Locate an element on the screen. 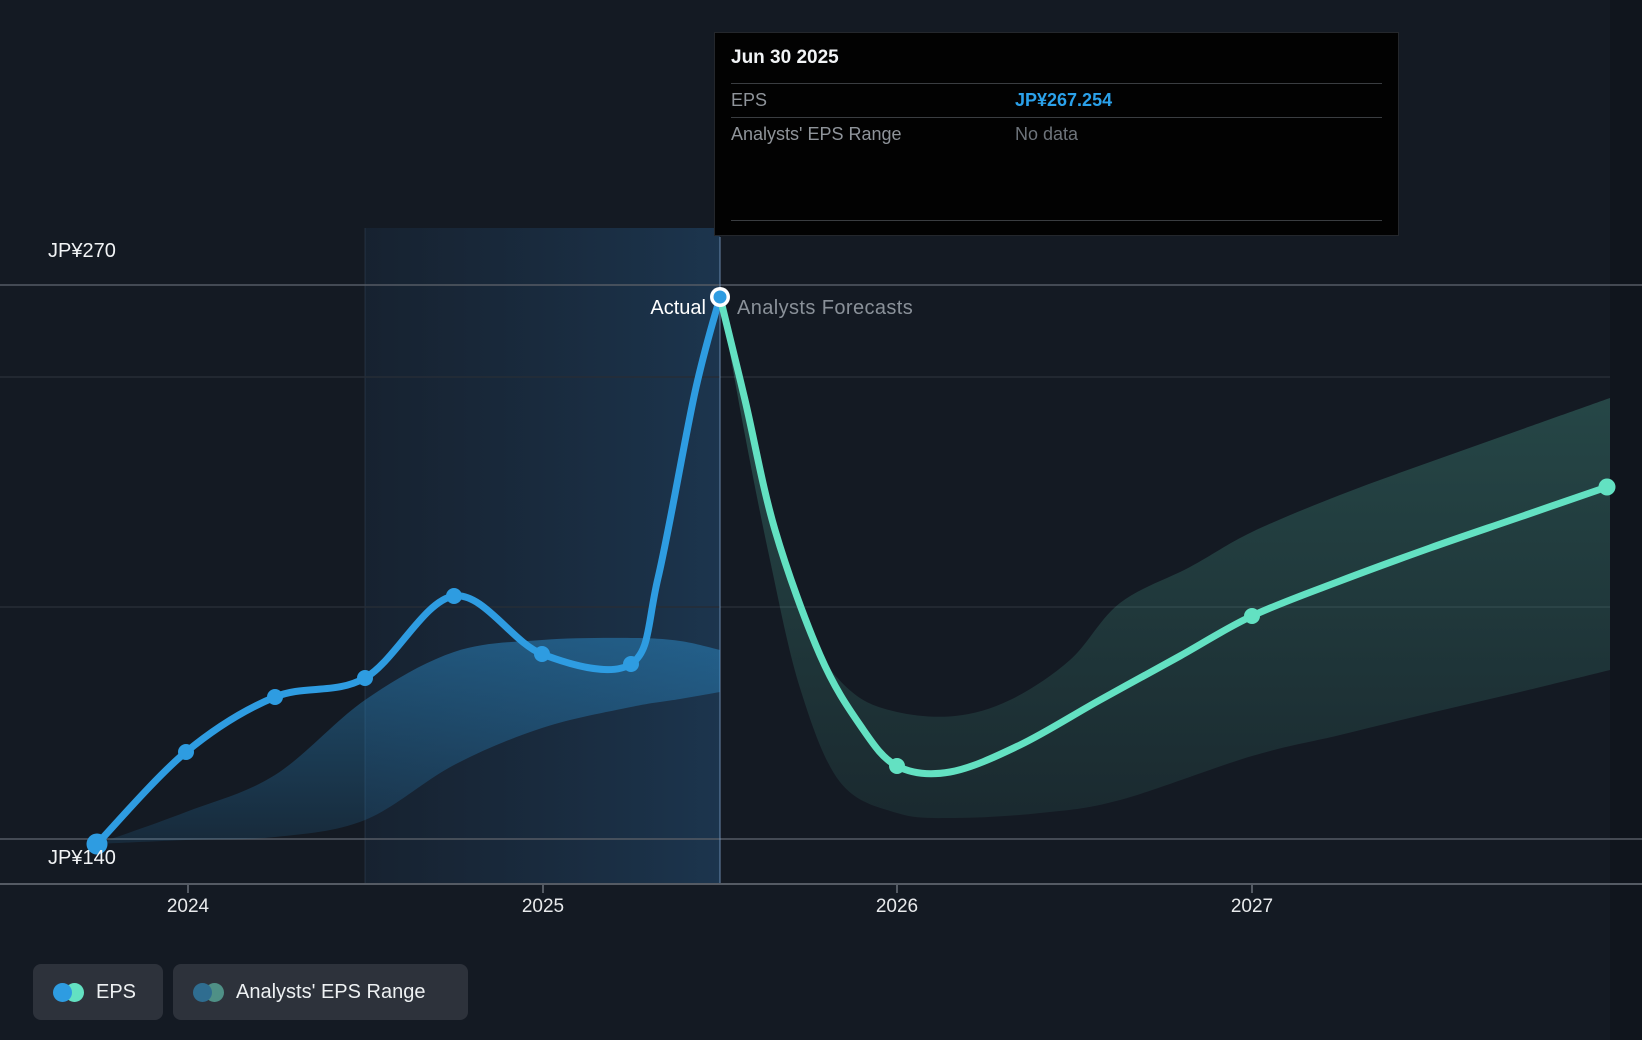 Image resolution: width=1642 pixels, height=1040 pixels. tooltip-range-label: Analysts' EPS Range is located at coordinates (816, 134).